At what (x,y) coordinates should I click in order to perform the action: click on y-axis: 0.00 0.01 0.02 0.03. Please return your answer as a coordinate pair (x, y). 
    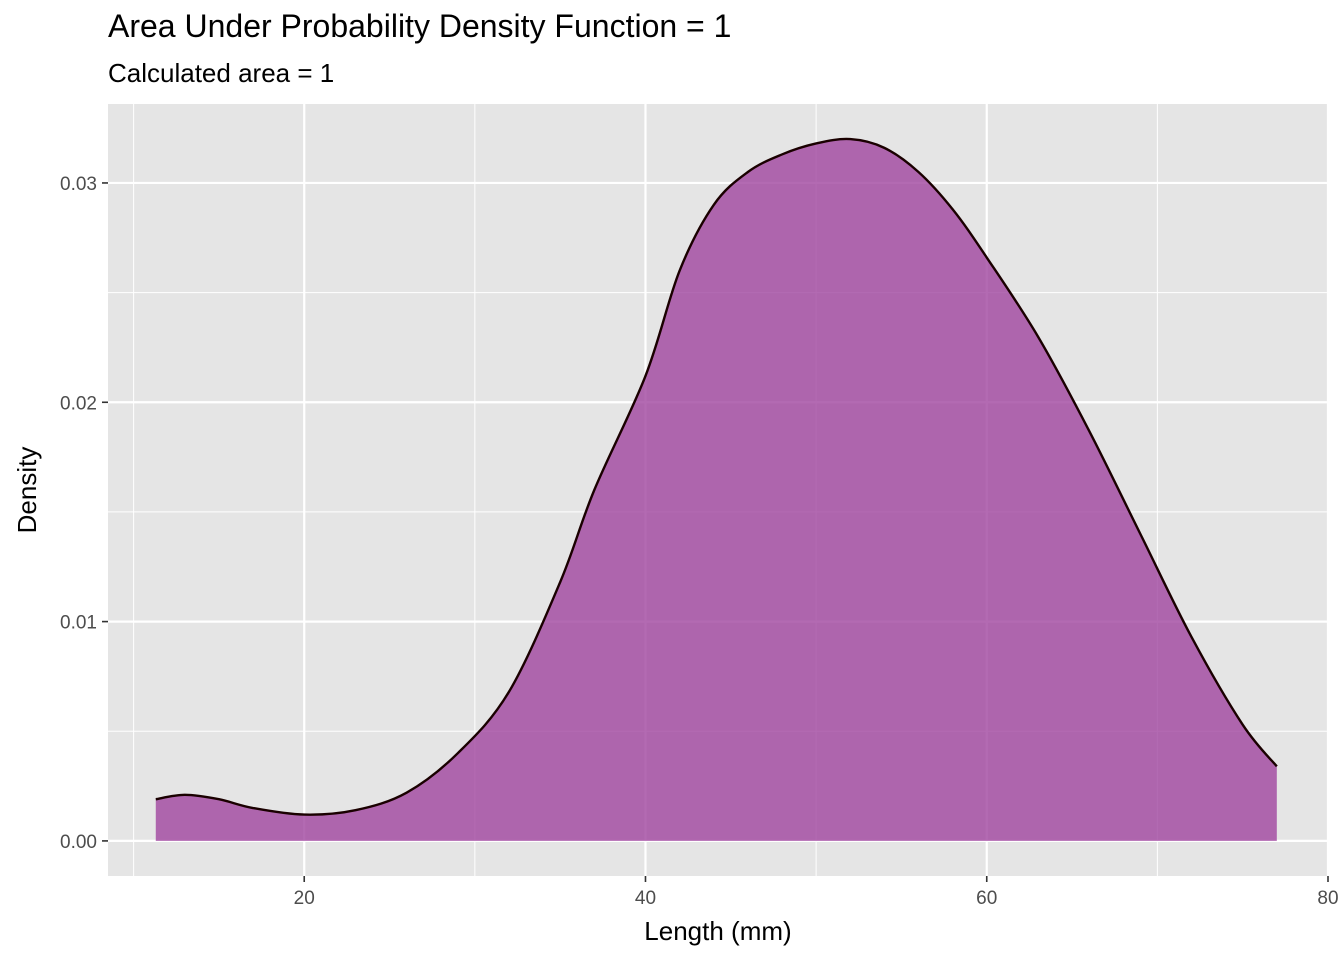
    Looking at the image, I should click on (84, 513).